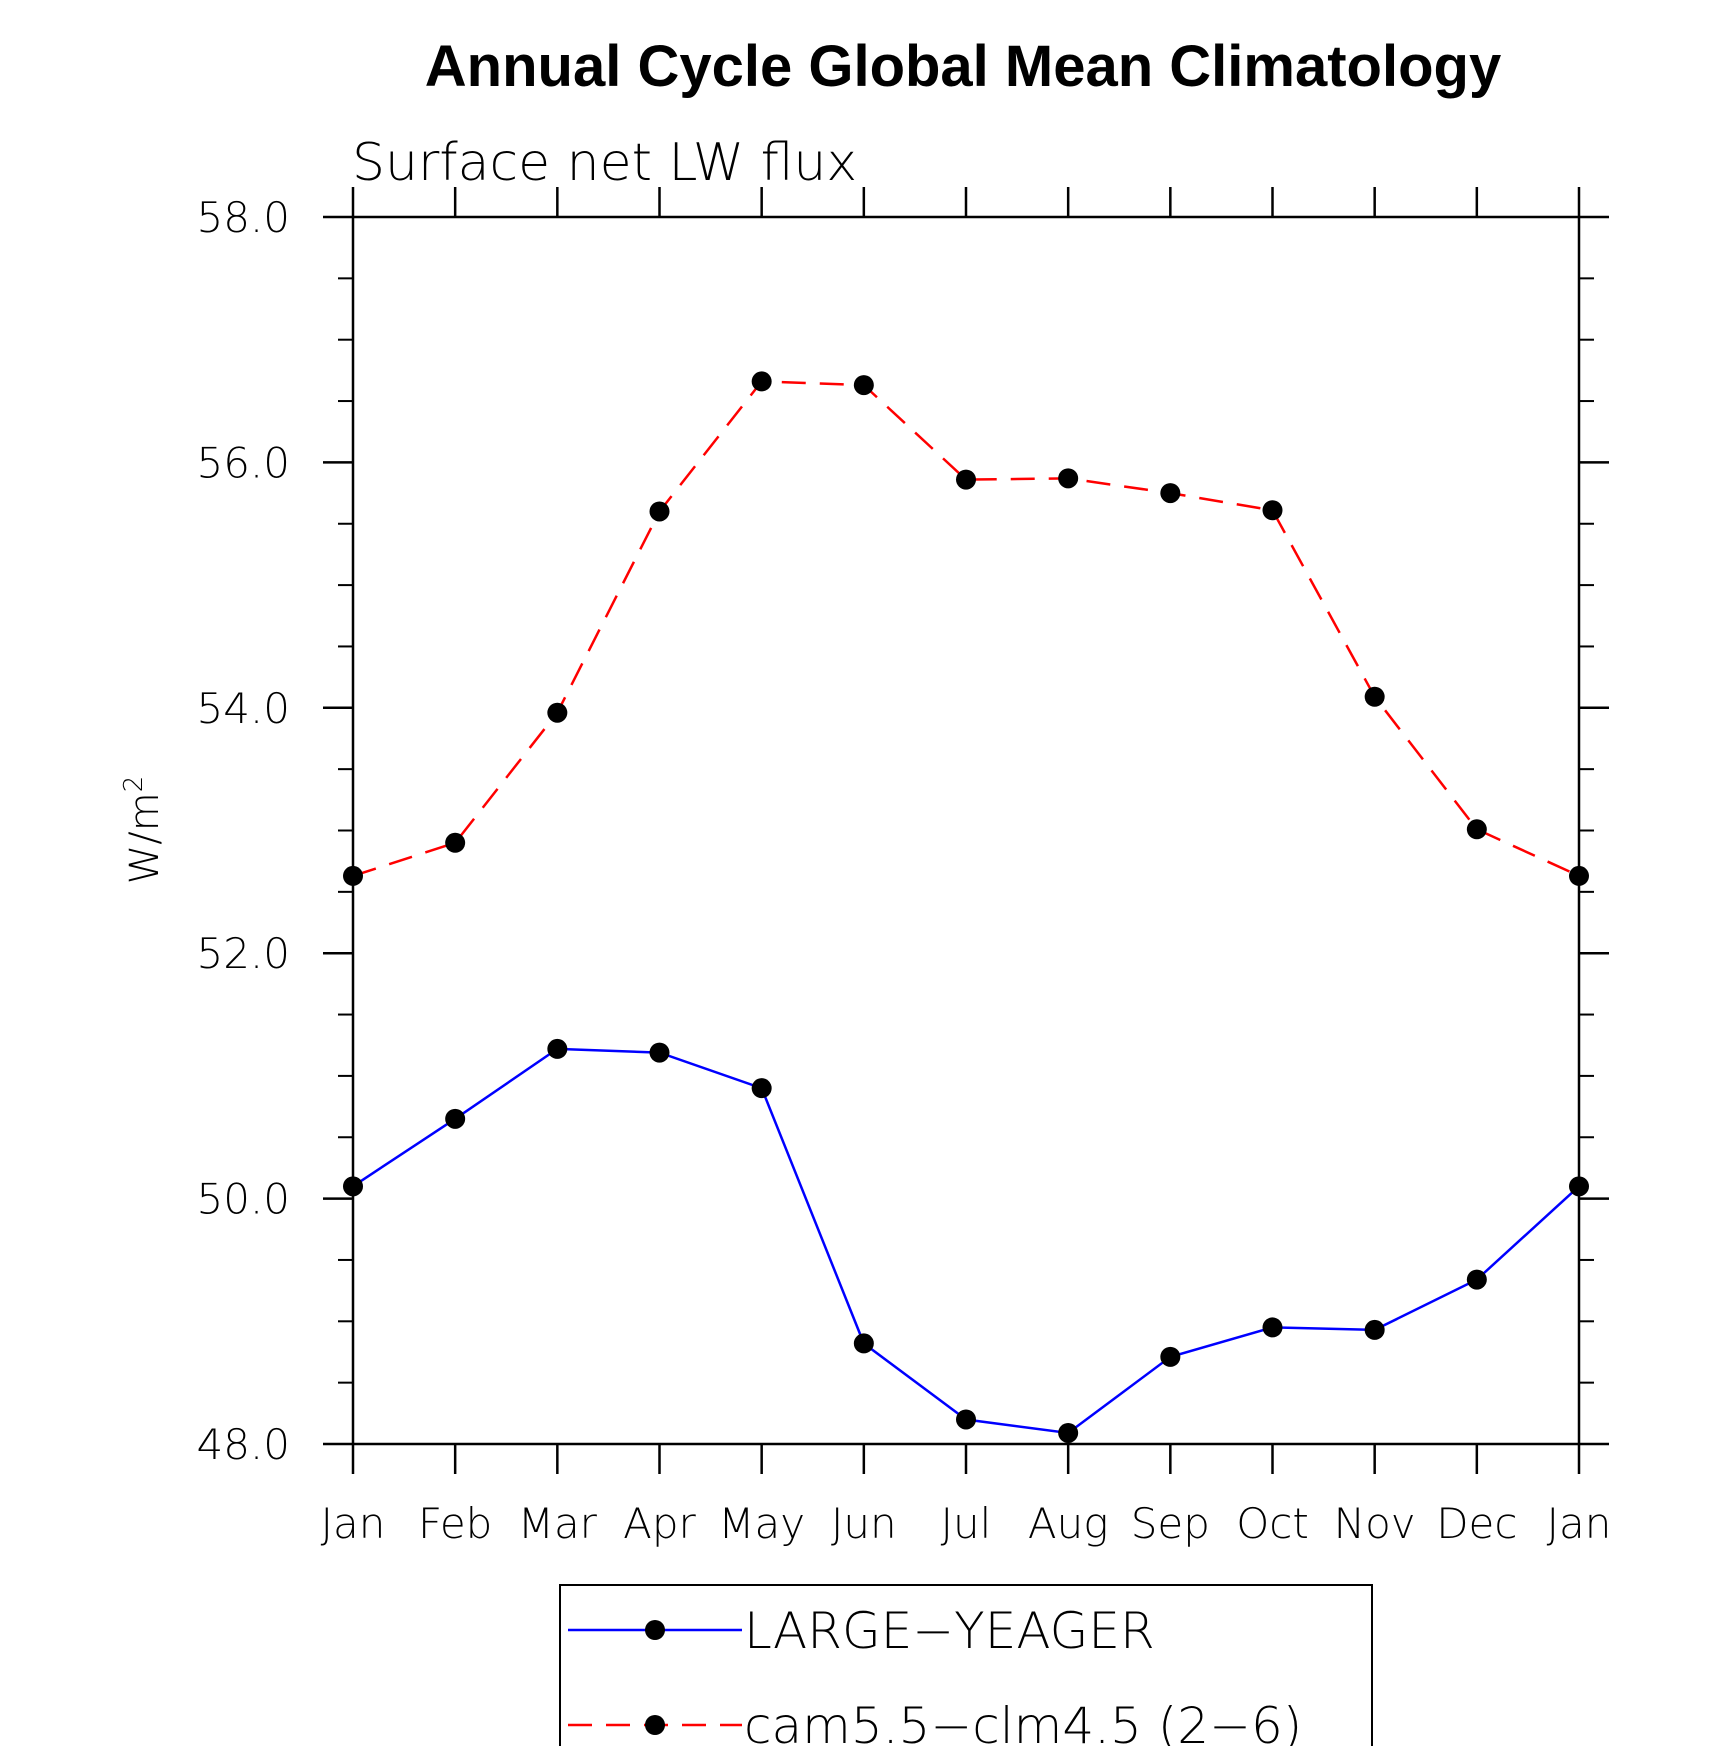 The height and width of the screenshot is (1746, 1710). I want to click on legend-marker-large-yeager, so click(655, 1630).